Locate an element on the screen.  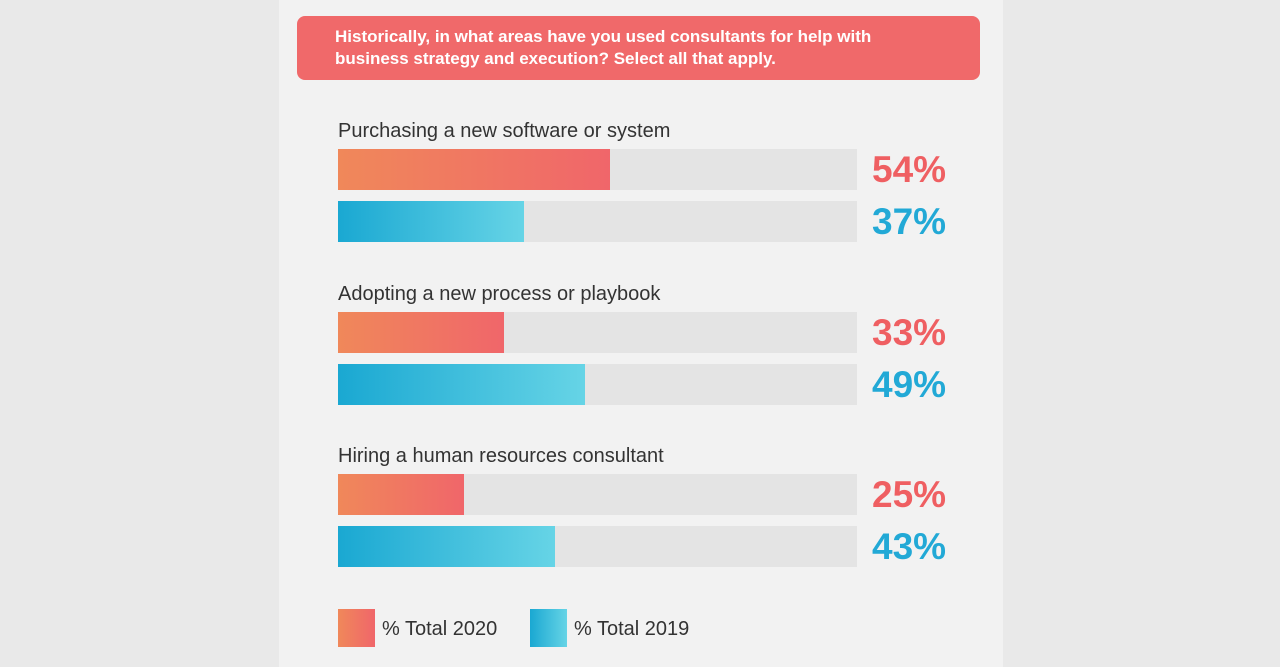
category-label: Purchasing a new software or system is located at coordinates (504, 131).